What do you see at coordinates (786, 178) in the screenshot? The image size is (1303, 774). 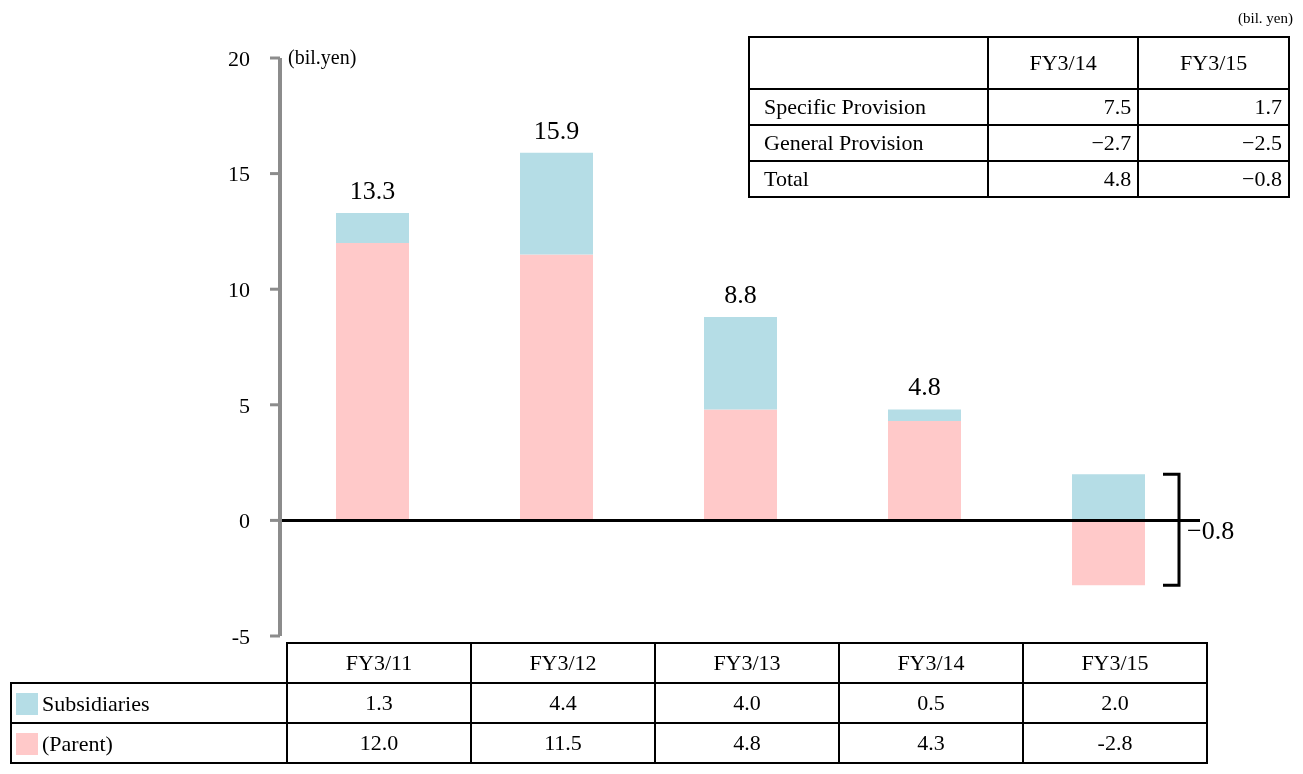 I see `category-label: Total` at bounding box center [786, 178].